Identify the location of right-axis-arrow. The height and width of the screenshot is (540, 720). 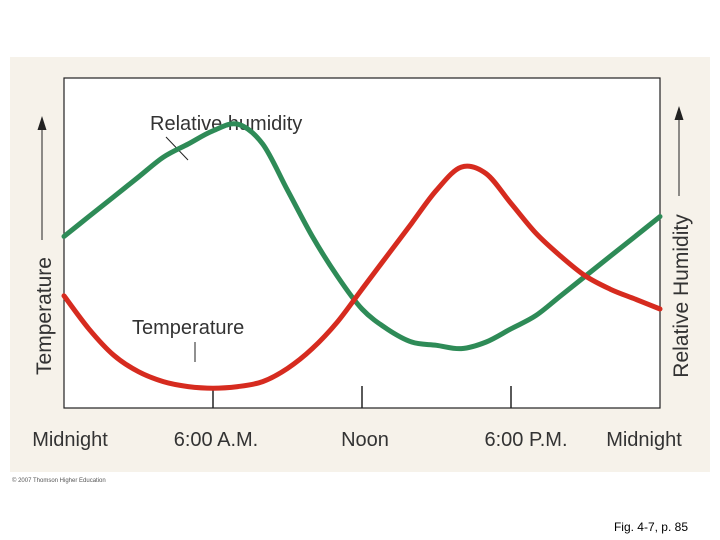
(679, 151).